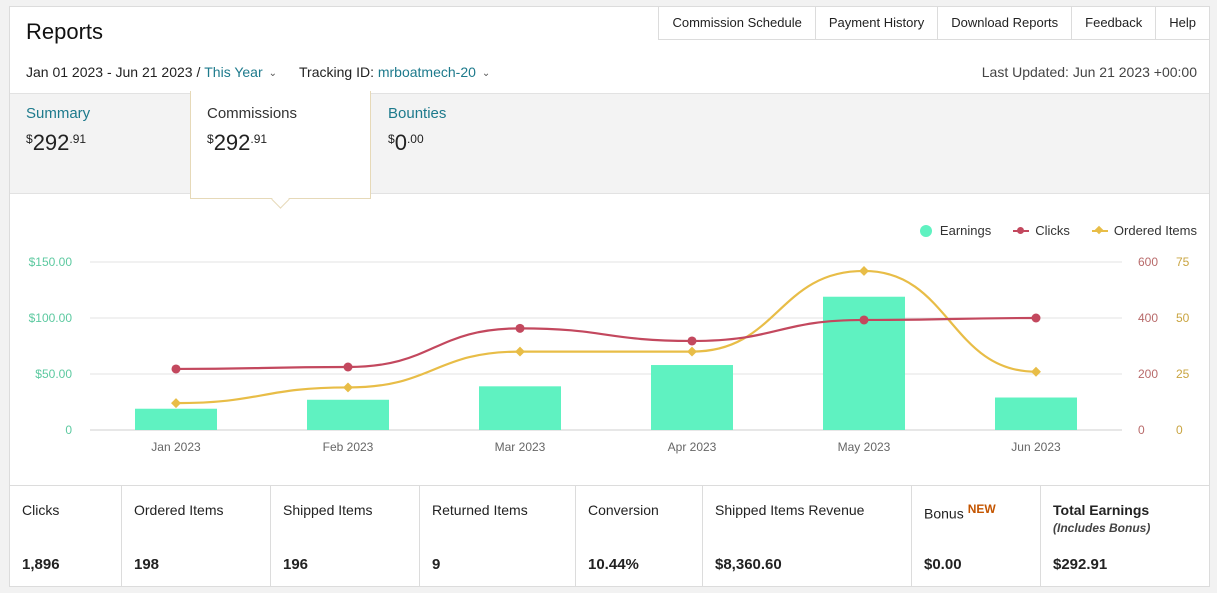 This screenshot has height=593, width=1217. Describe the element at coordinates (606, 343) in the screenshot. I see `clicks-line` at that location.